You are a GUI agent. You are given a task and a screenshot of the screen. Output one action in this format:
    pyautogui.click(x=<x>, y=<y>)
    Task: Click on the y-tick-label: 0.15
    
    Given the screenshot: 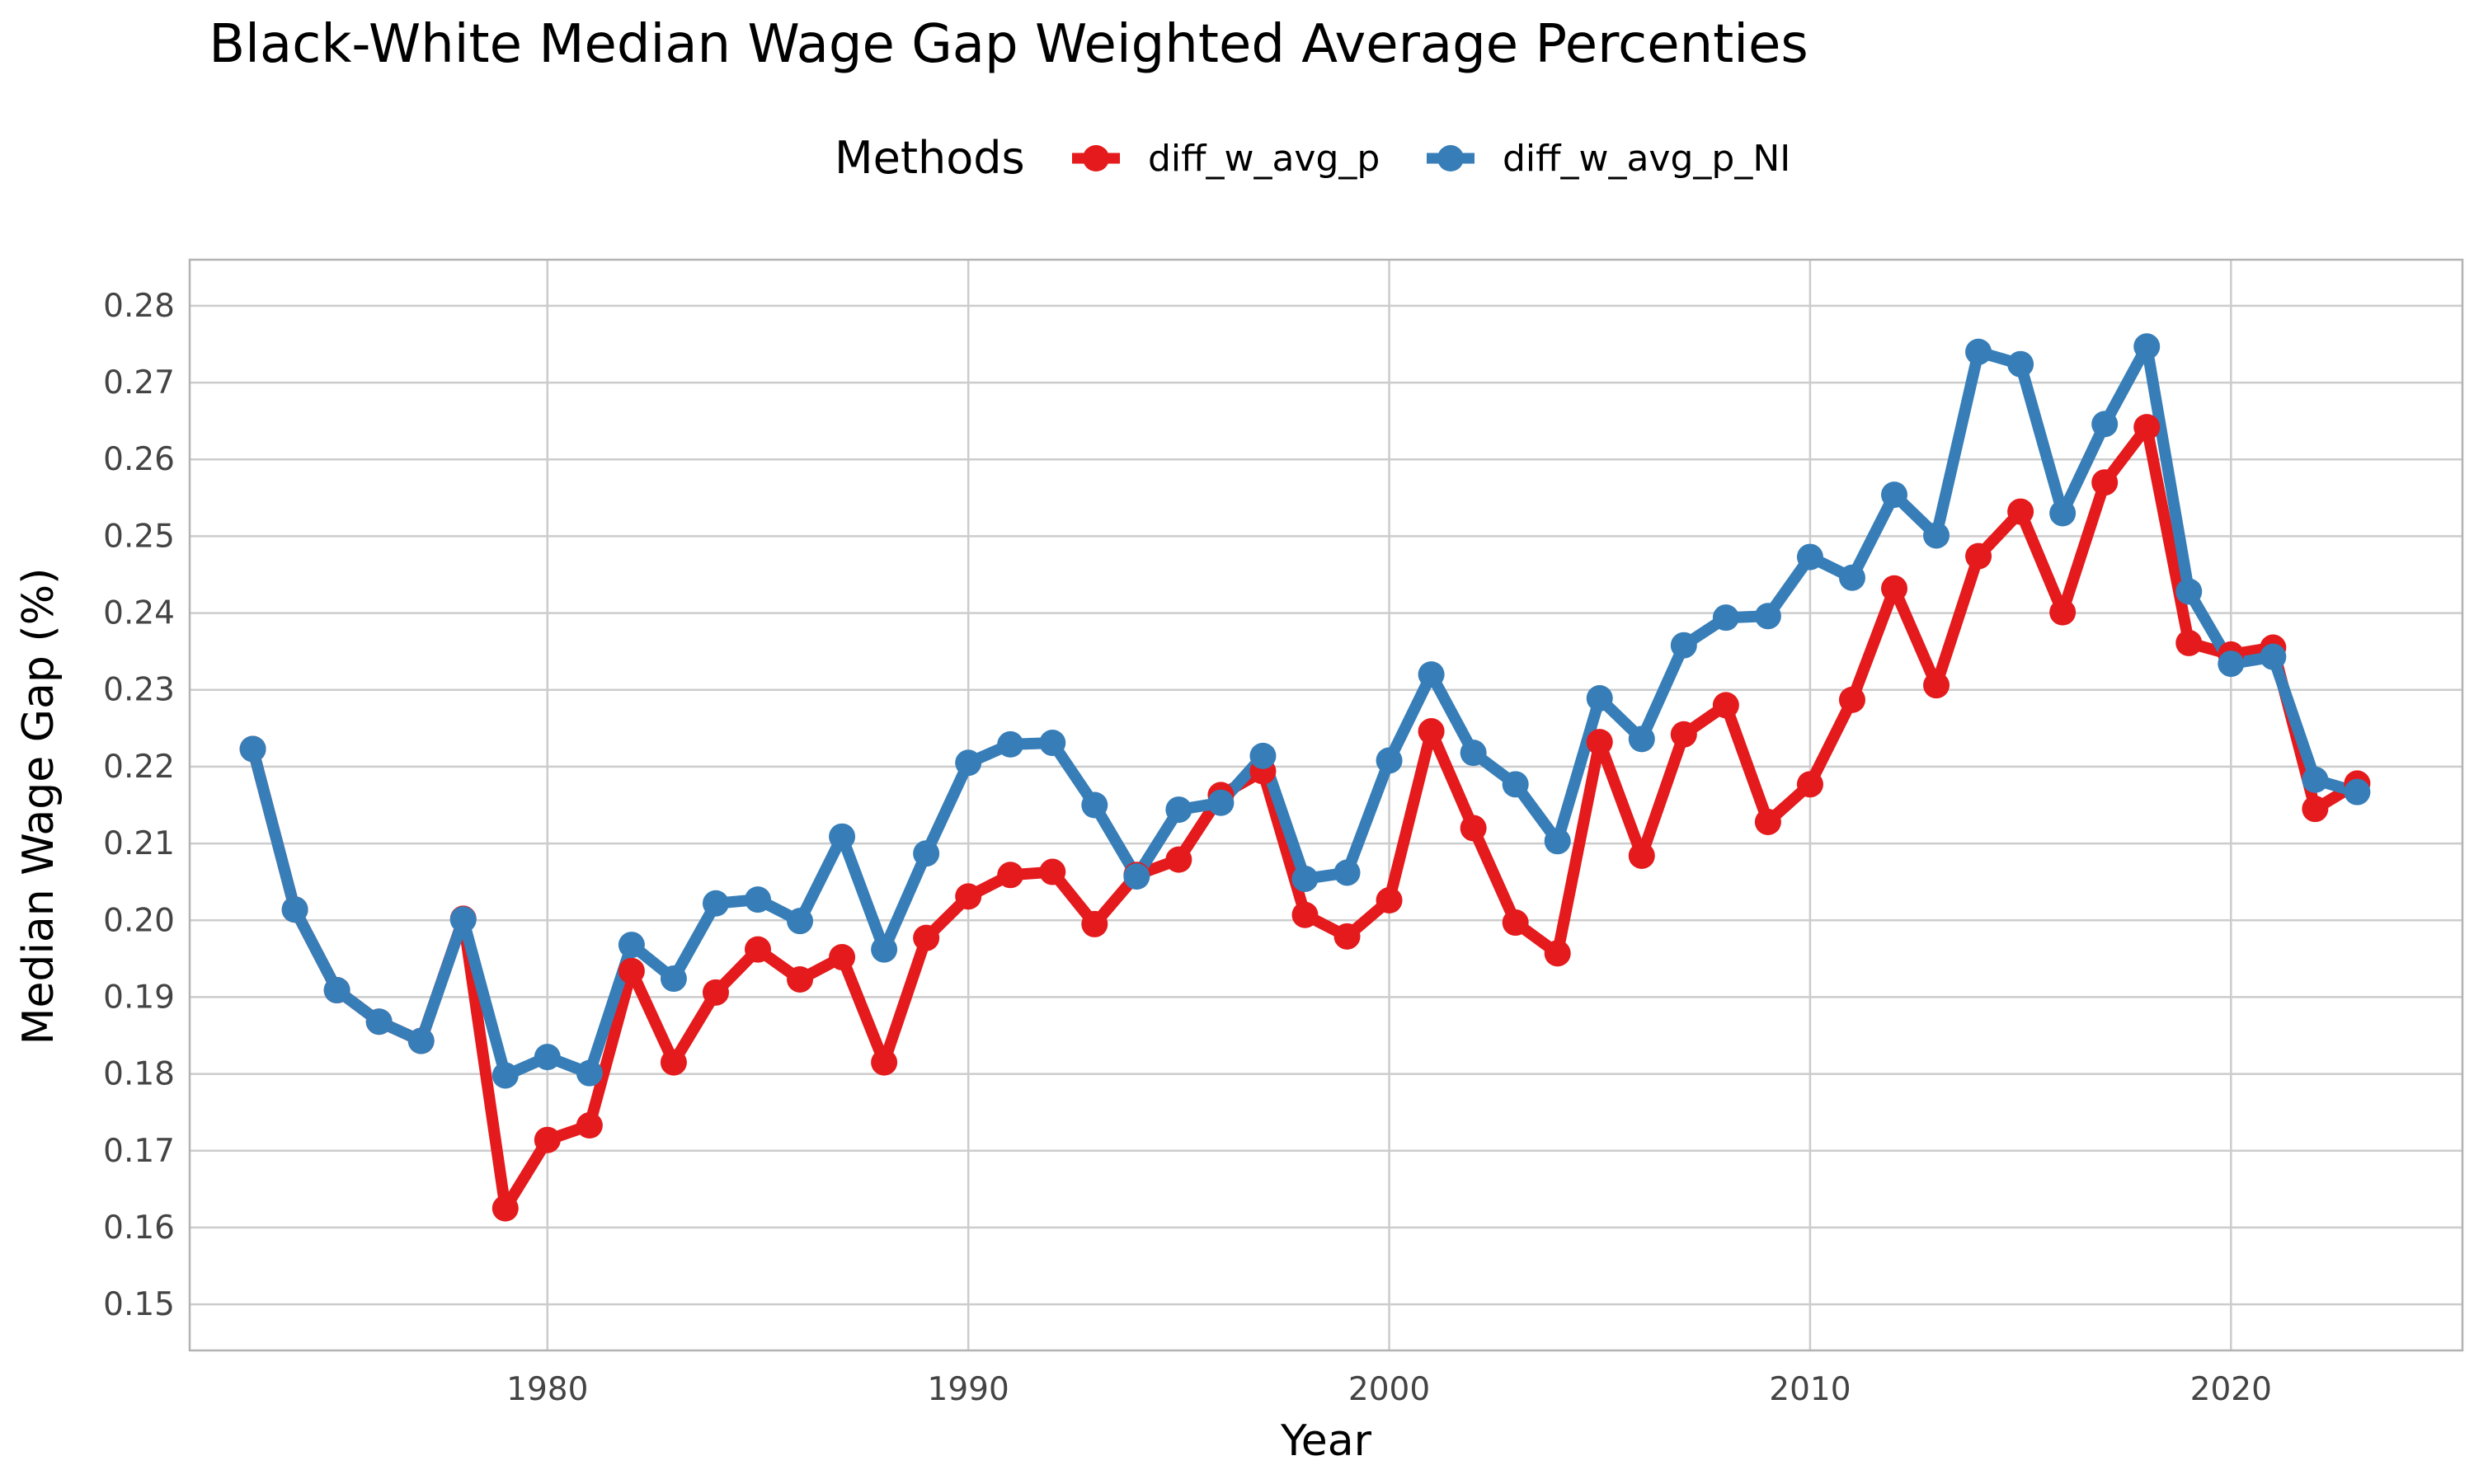 What is the action you would take?
    pyautogui.click(x=139, y=1304)
    